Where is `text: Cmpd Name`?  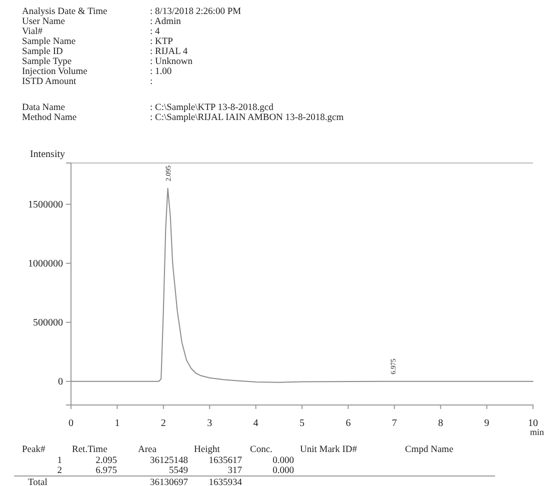
text: Cmpd Name is located at coordinates (429, 450).